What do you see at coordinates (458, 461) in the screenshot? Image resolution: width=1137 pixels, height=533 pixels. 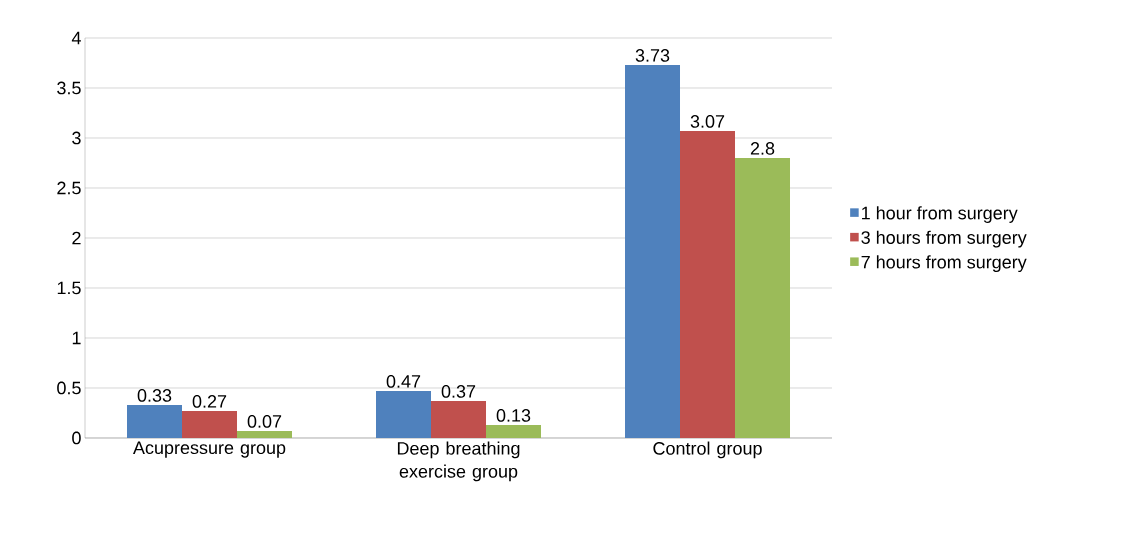 I see `x-tick-label: Deep breathing exercise group` at bounding box center [458, 461].